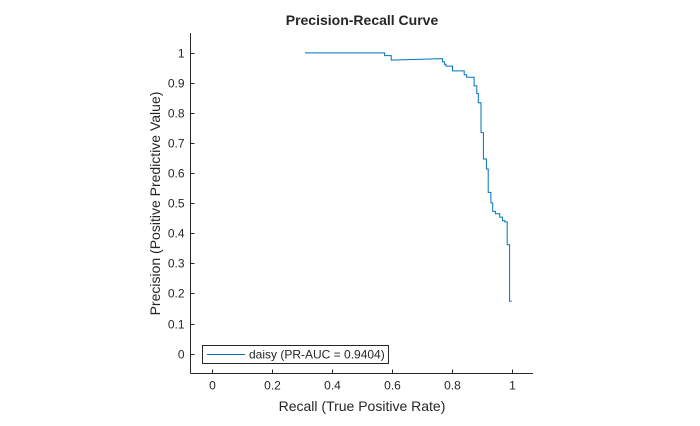  I want to click on x-tick-label: 0.4, so click(332, 386).